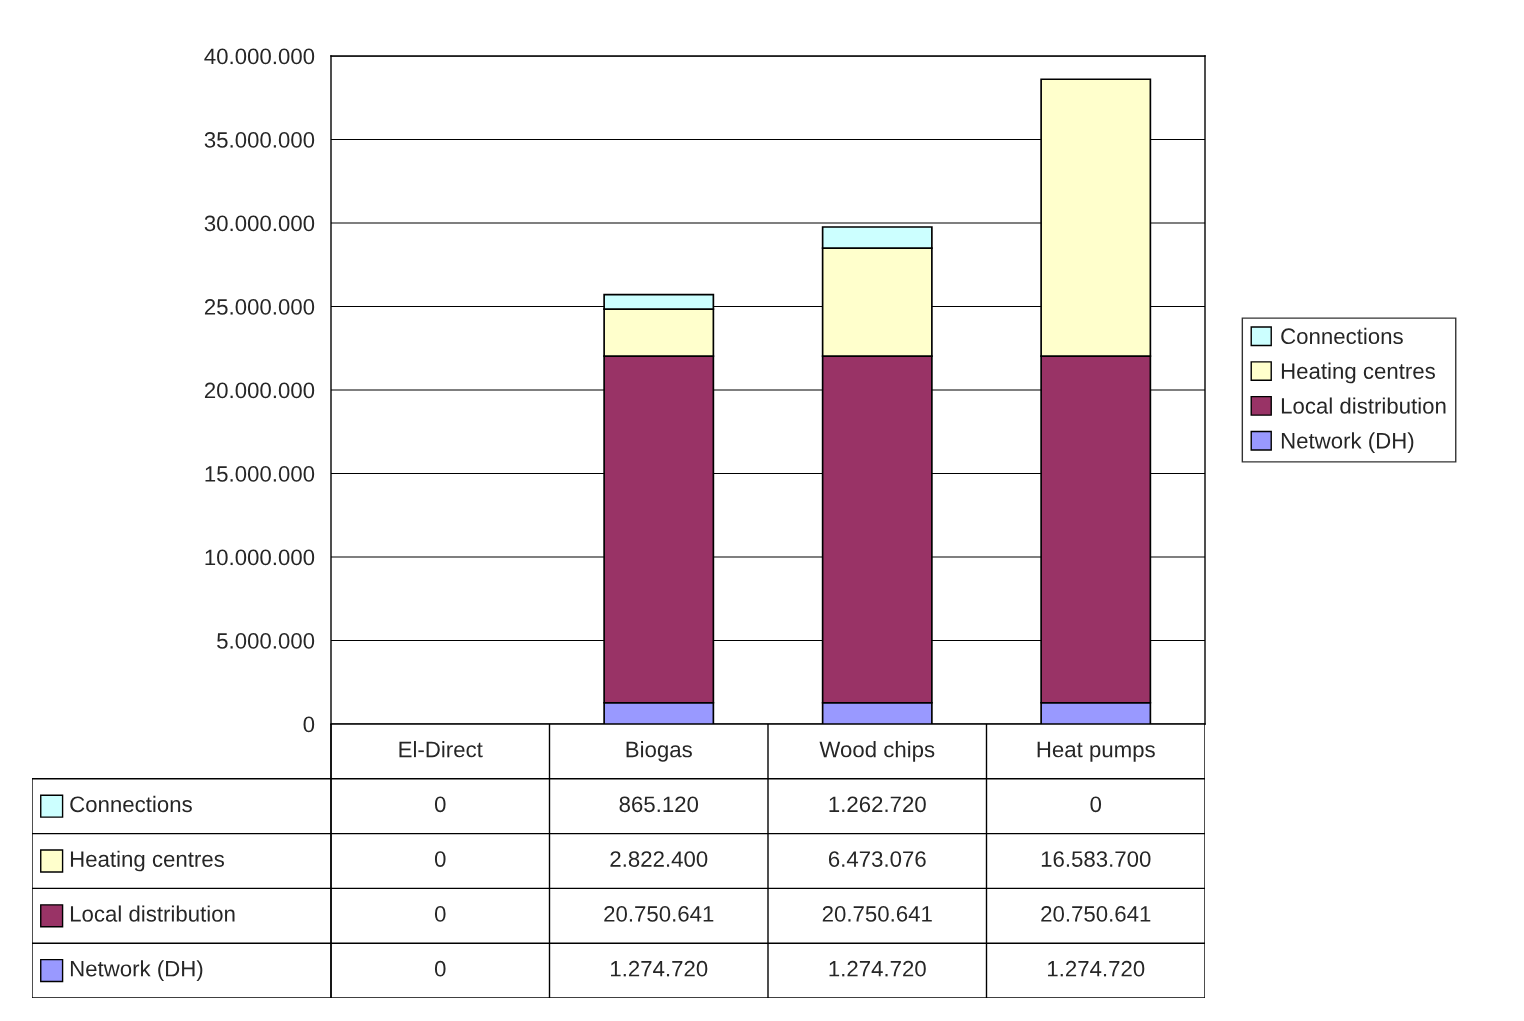 This screenshot has height=1021, width=1524. Describe the element at coordinates (1358, 373) in the screenshot. I see `legend-label: Heating centres` at that location.